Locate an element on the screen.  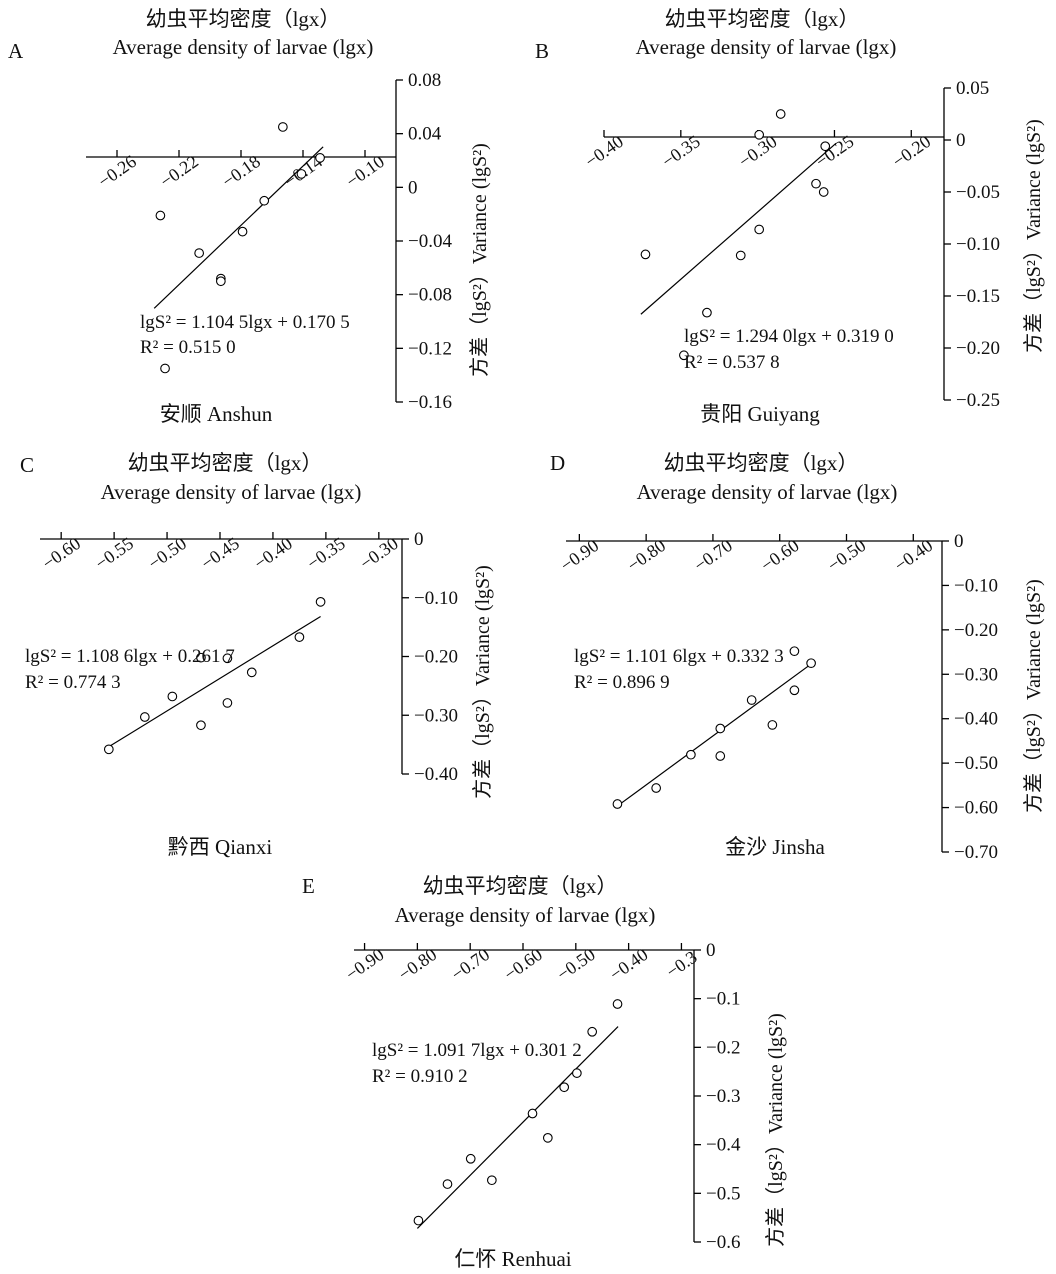
y-tick-label: −0.05 is located at coordinates (978, 192).